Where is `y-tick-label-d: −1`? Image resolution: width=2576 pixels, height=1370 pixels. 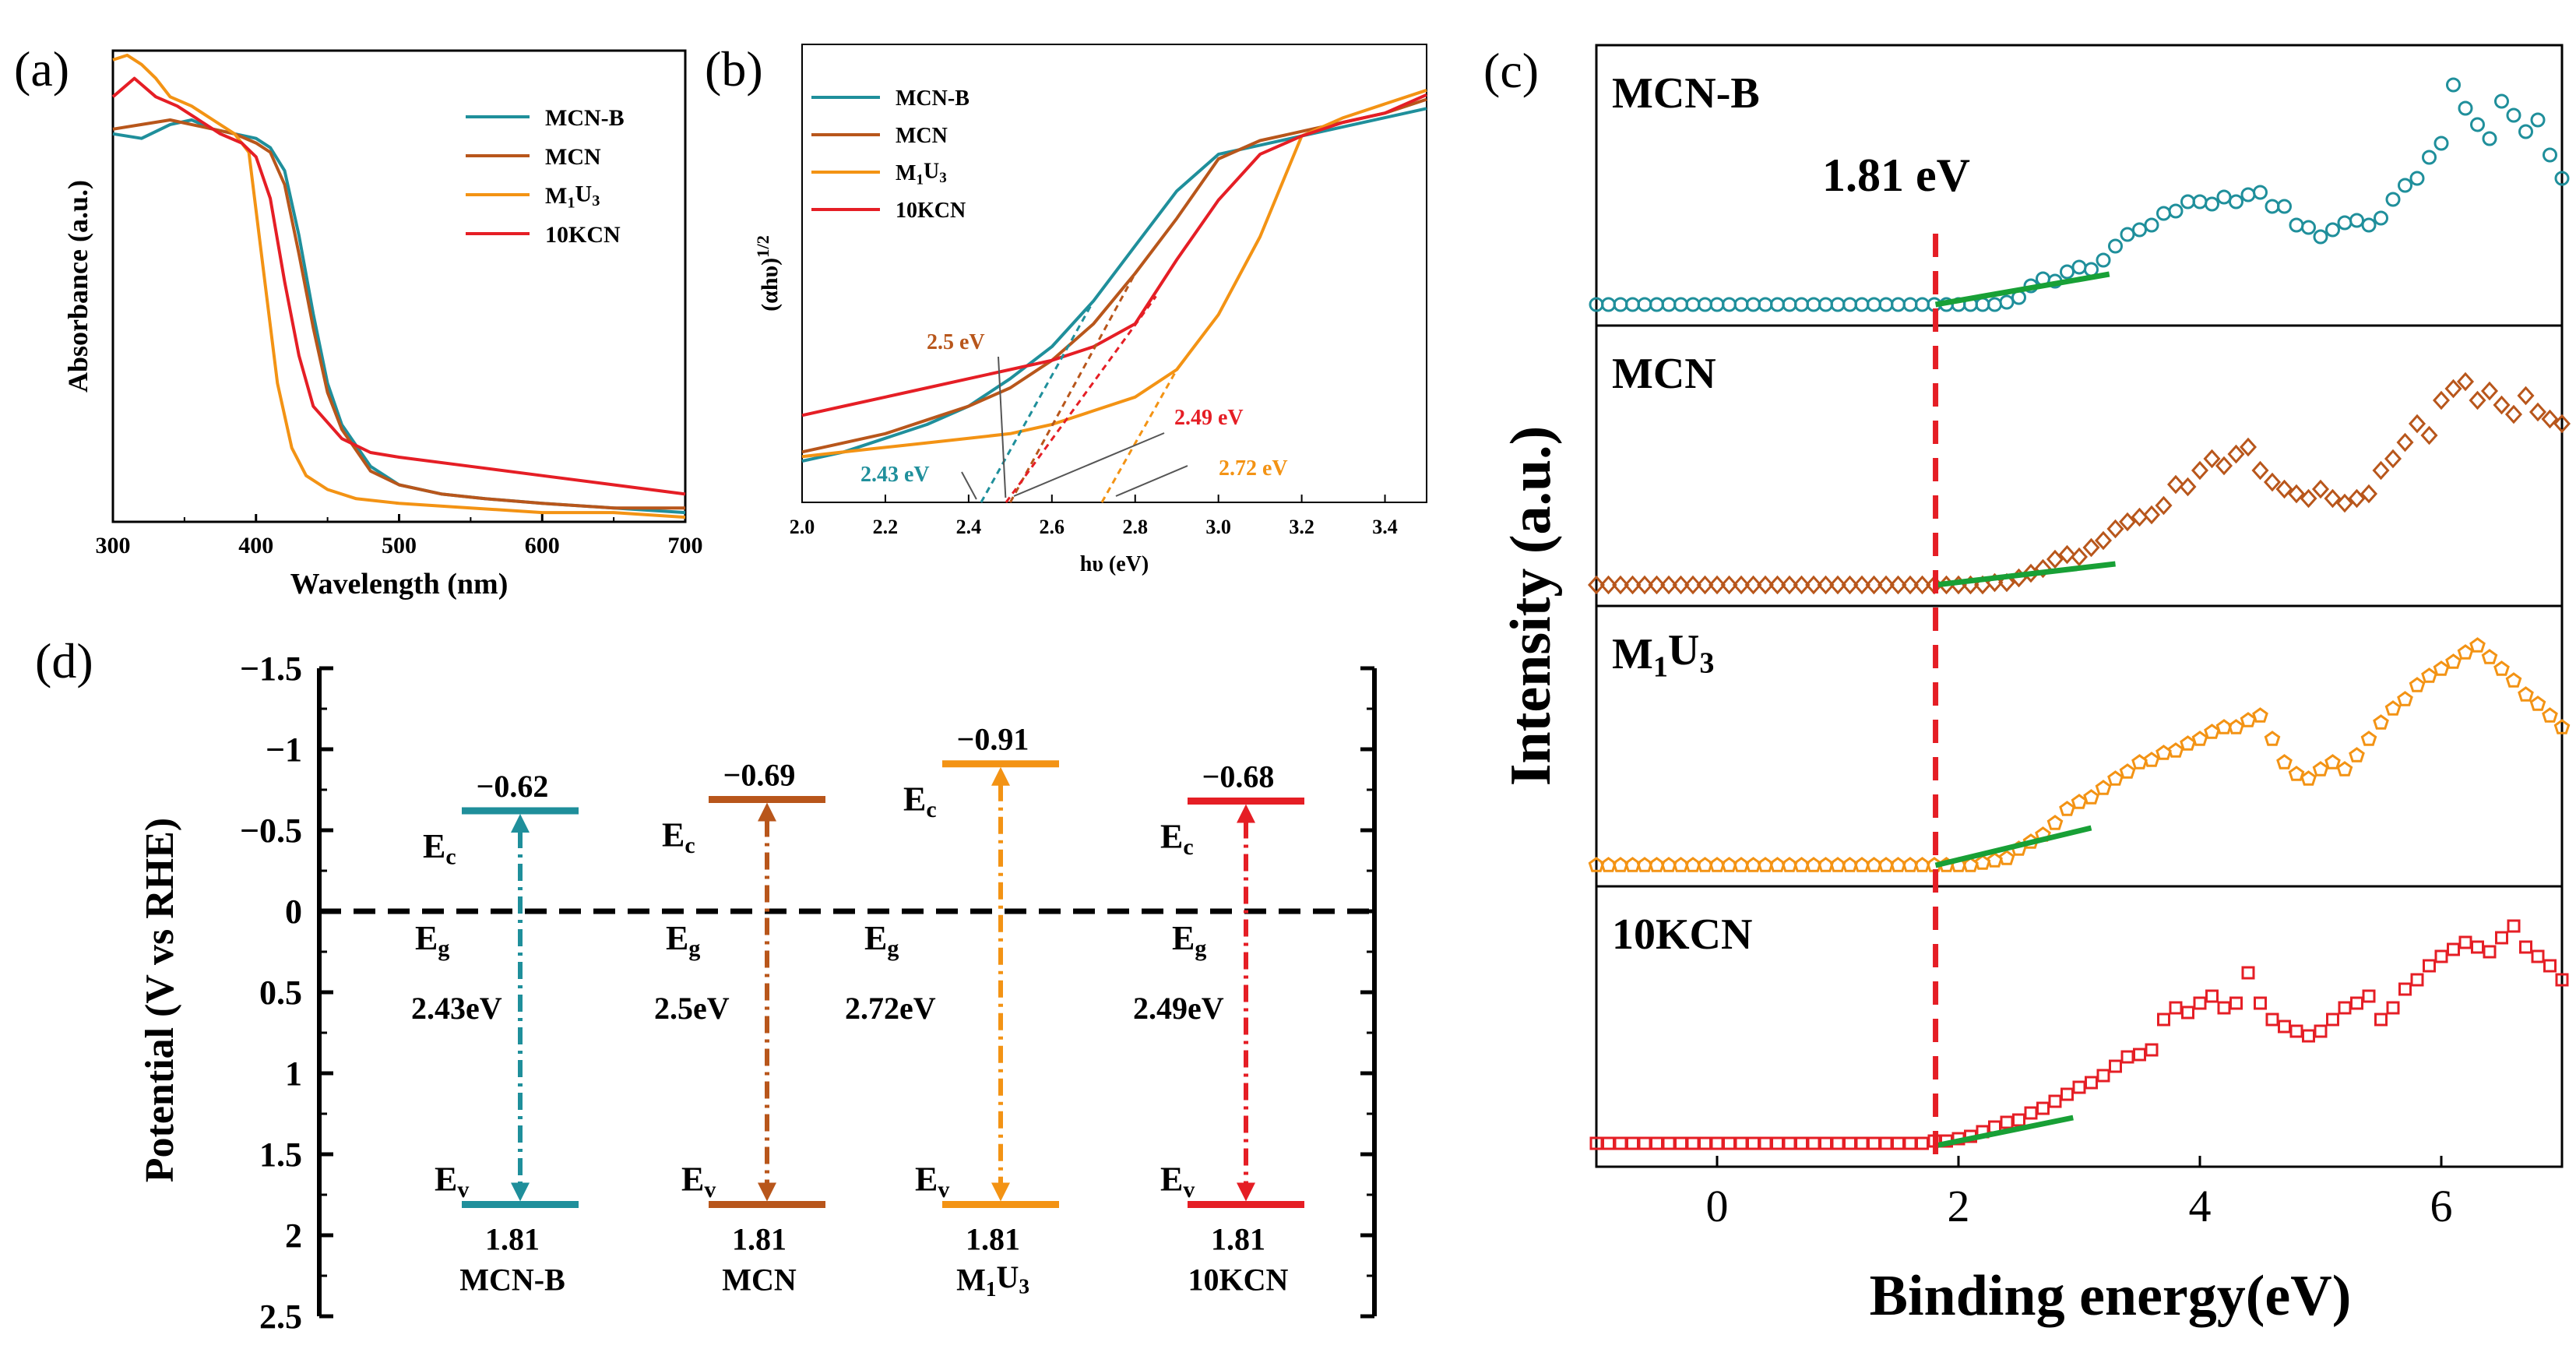 y-tick-label-d: −1 is located at coordinates (284, 750).